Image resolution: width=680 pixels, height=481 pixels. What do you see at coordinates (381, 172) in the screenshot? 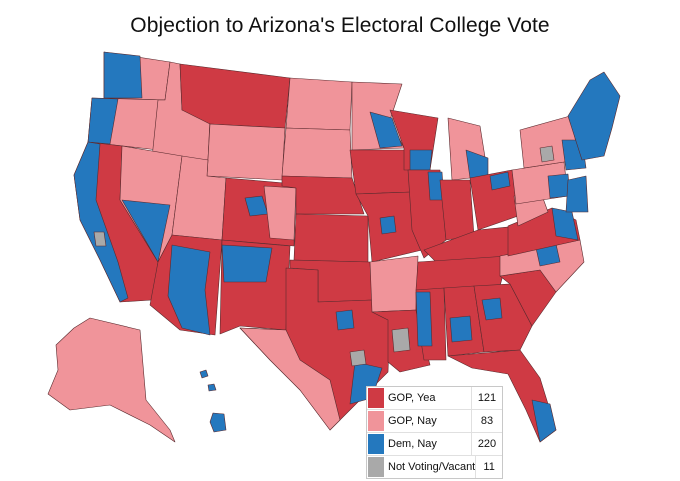
I see `iowa-state` at bounding box center [381, 172].